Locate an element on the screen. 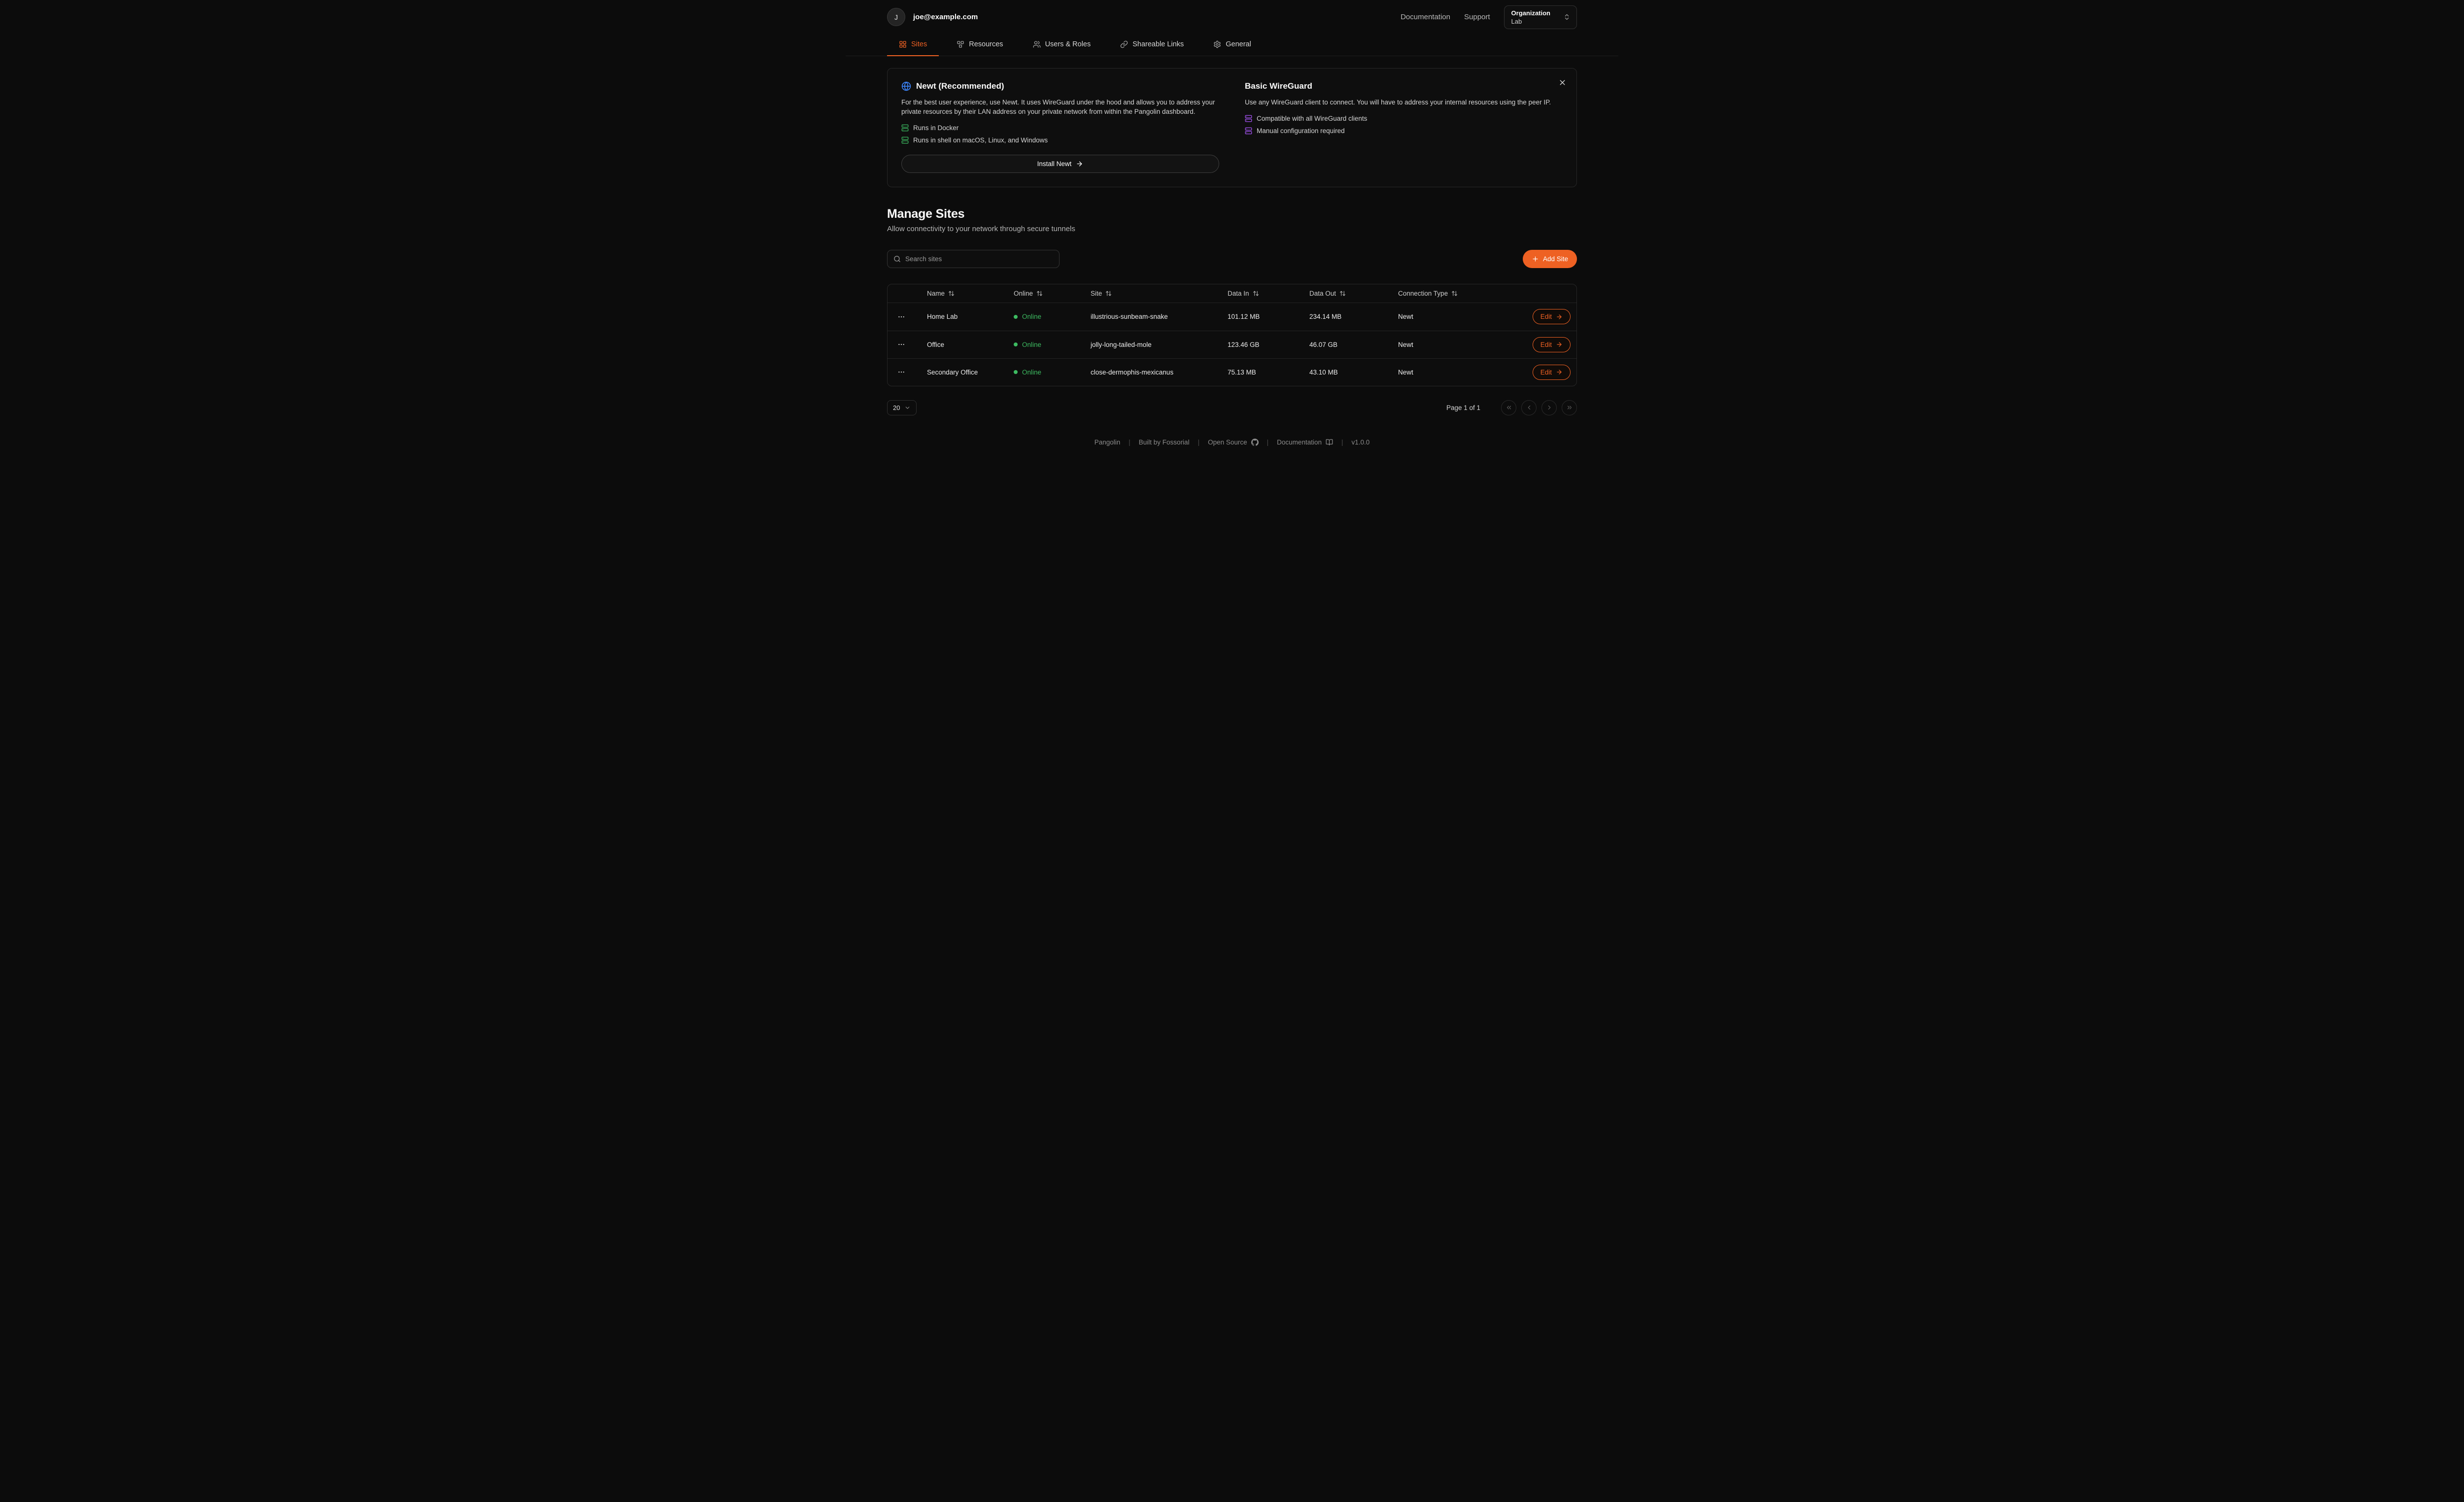 The width and height of the screenshot is (2464, 1502). org-selector-label: Organization is located at coordinates (1530, 13).